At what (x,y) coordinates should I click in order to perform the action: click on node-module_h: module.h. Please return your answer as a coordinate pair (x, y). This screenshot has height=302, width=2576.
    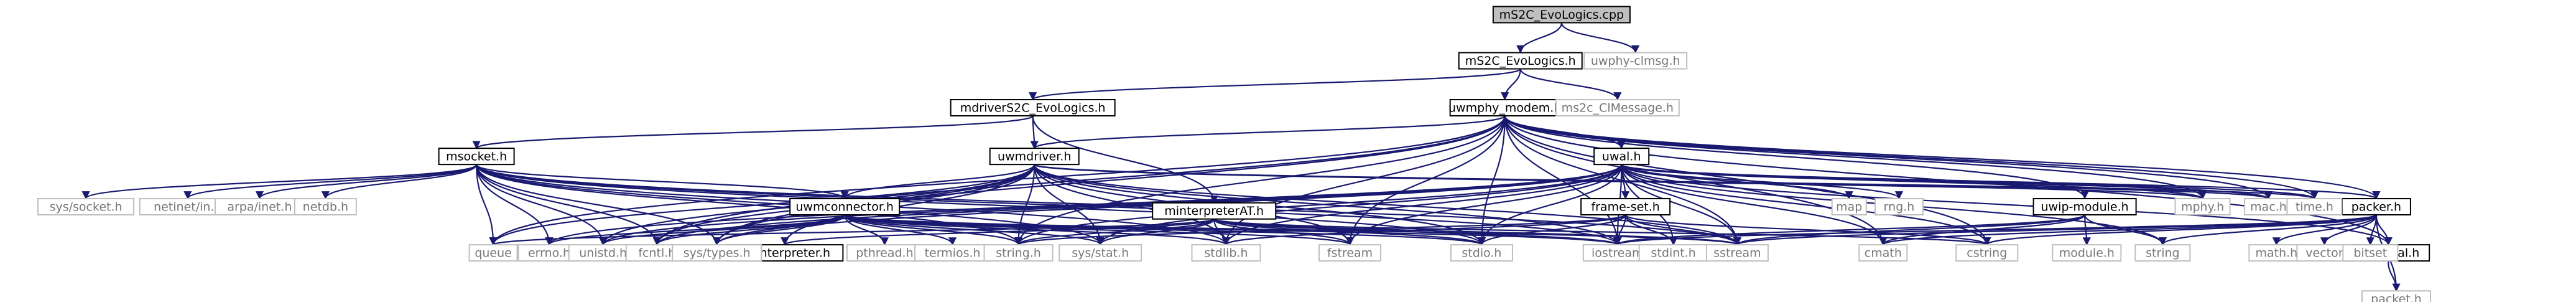
    Looking at the image, I should click on (2087, 253).